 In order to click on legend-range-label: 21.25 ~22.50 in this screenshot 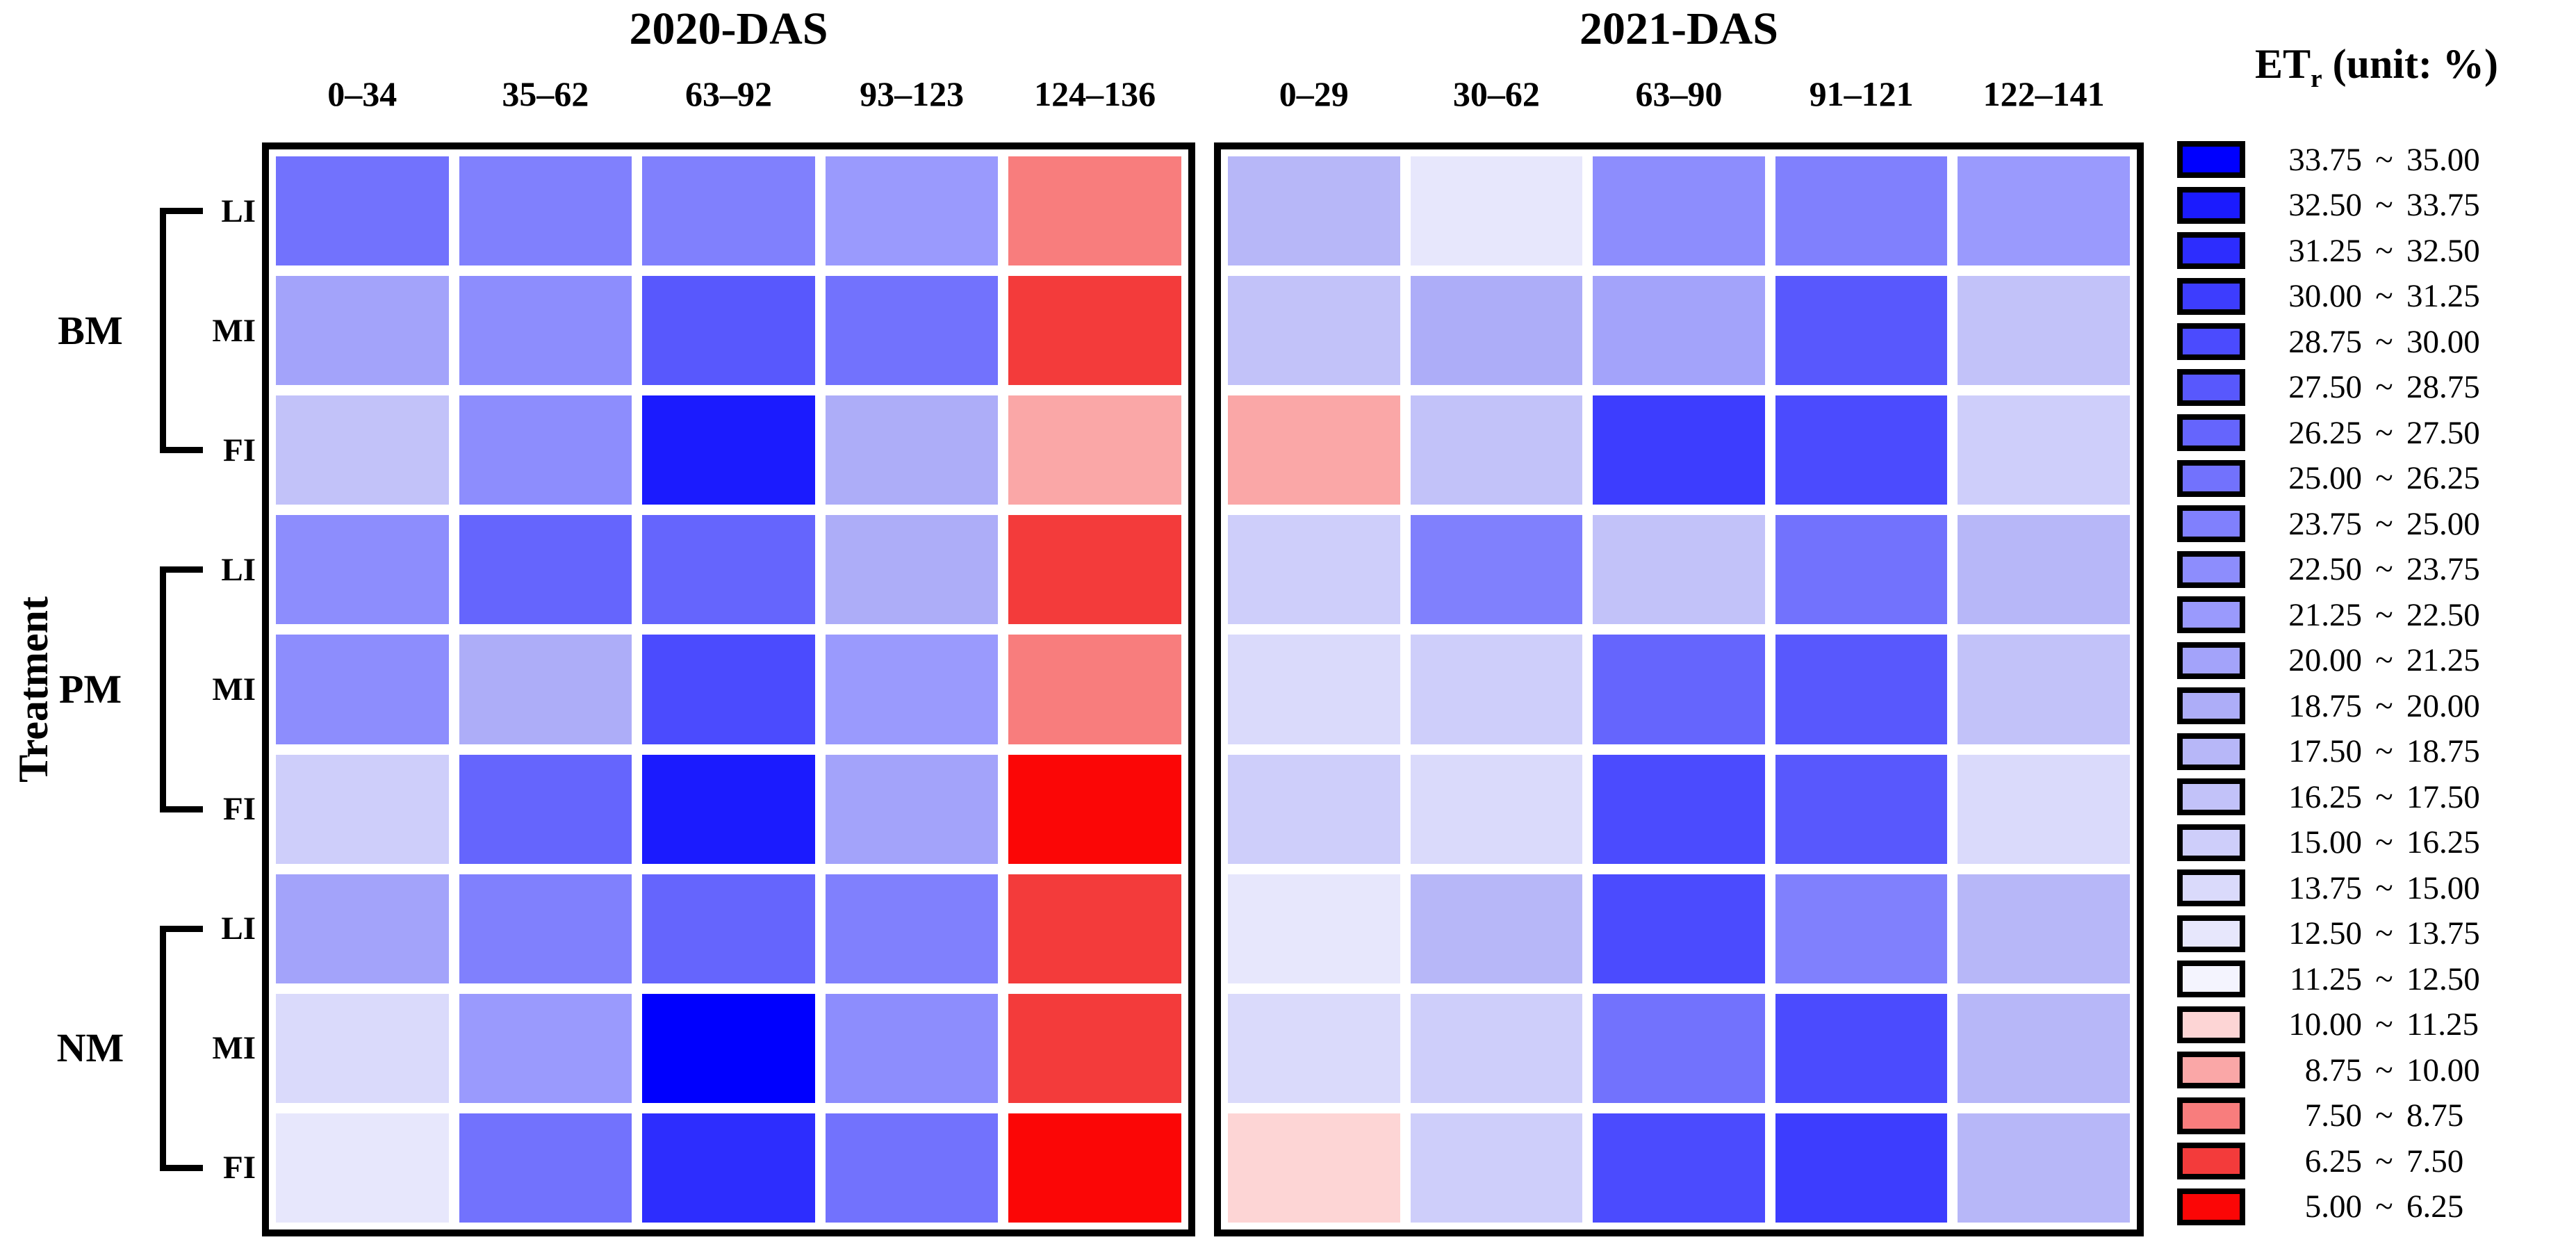, I will do `click(2384, 614)`.